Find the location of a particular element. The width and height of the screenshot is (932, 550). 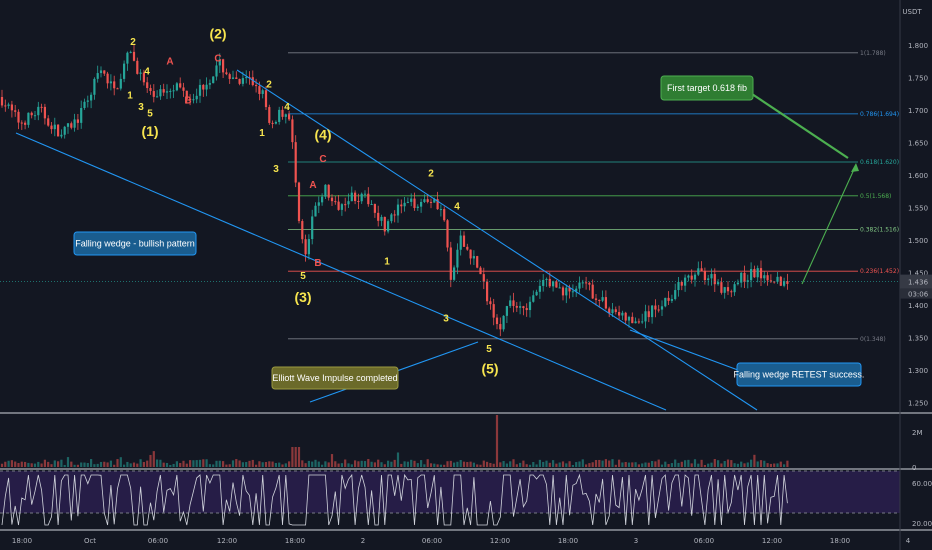

y-tick-label: 1.750 is located at coordinates (918, 79).